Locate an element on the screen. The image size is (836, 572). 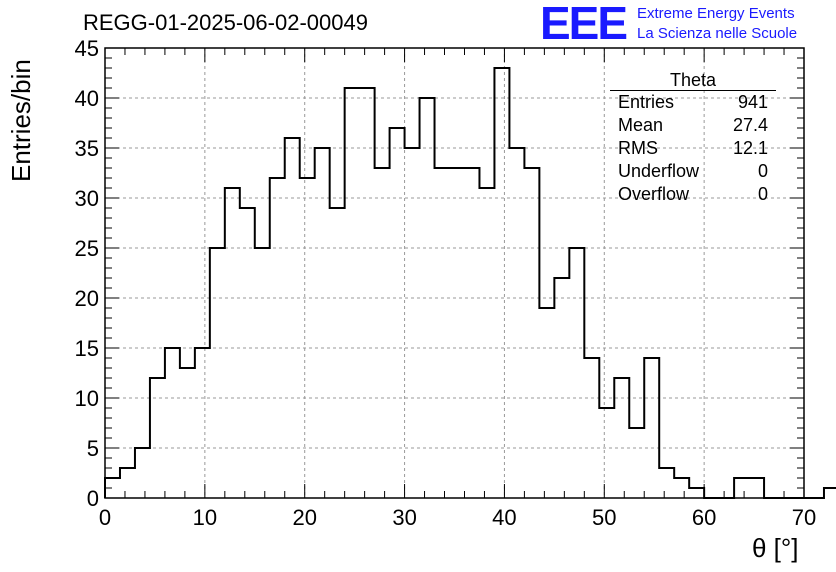
stats-row-rms: RMS 12.1 is located at coordinates (693, 148).